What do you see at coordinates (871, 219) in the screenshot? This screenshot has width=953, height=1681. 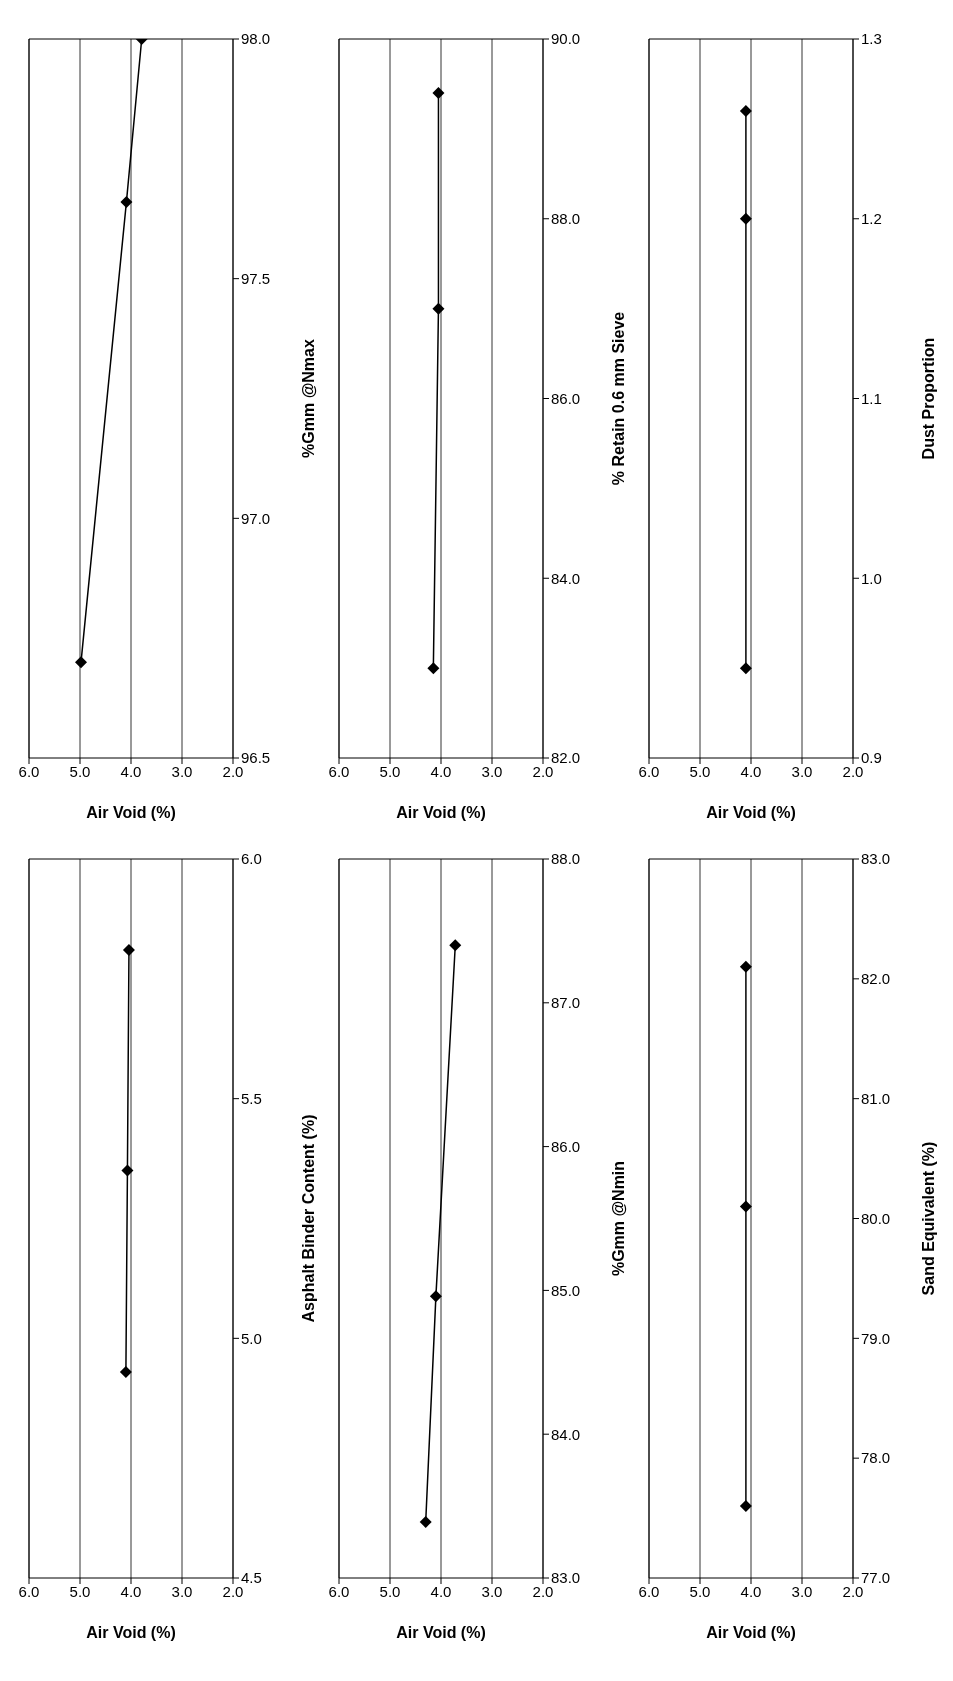 I see `y-tick-label: 1.2` at bounding box center [871, 219].